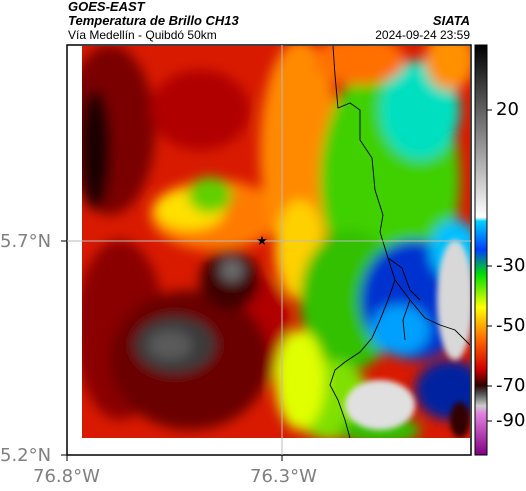 The width and height of the screenshot is (526, 491). Describe the element at coordinates (451, 20) in the screenshot. I see `agency-label: SIATA` at that location.